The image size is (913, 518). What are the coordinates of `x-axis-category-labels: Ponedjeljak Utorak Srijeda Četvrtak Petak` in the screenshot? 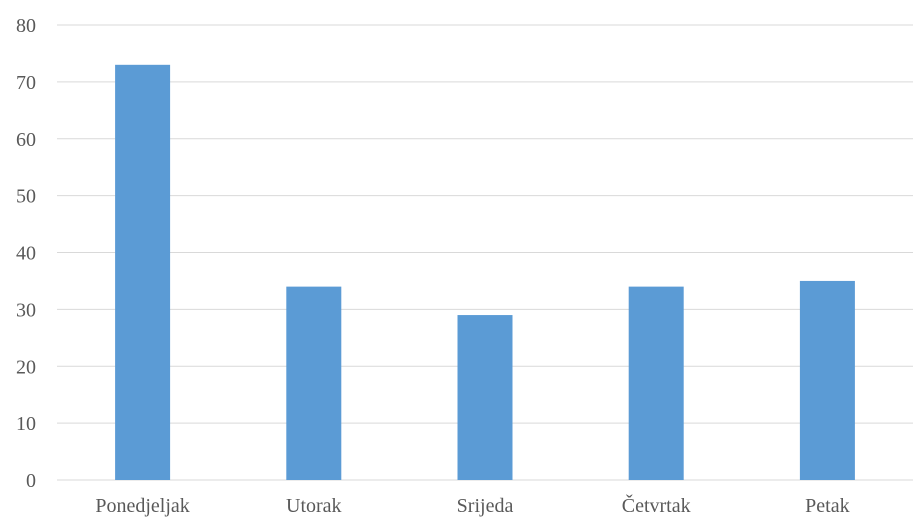 It's located at (472, 505).